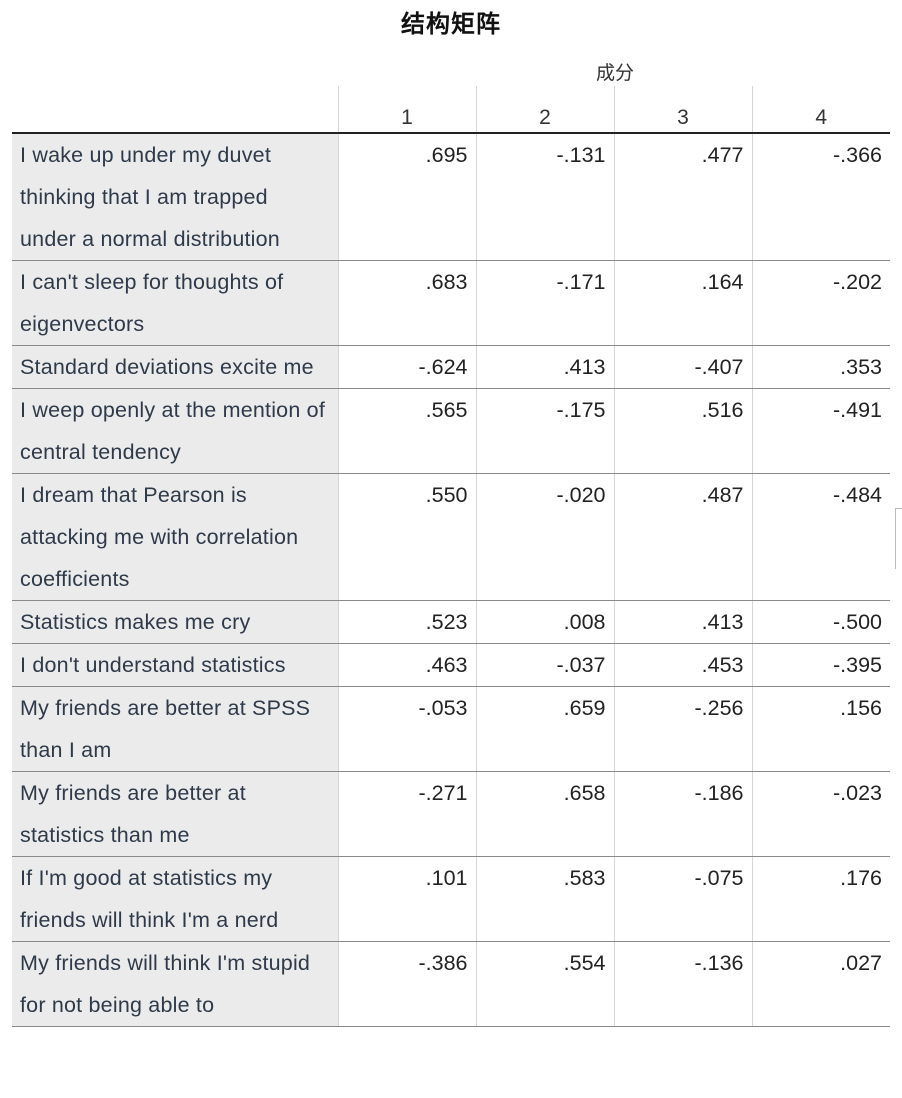  I want to click on loading-cell: -.175, so click(544, 431).